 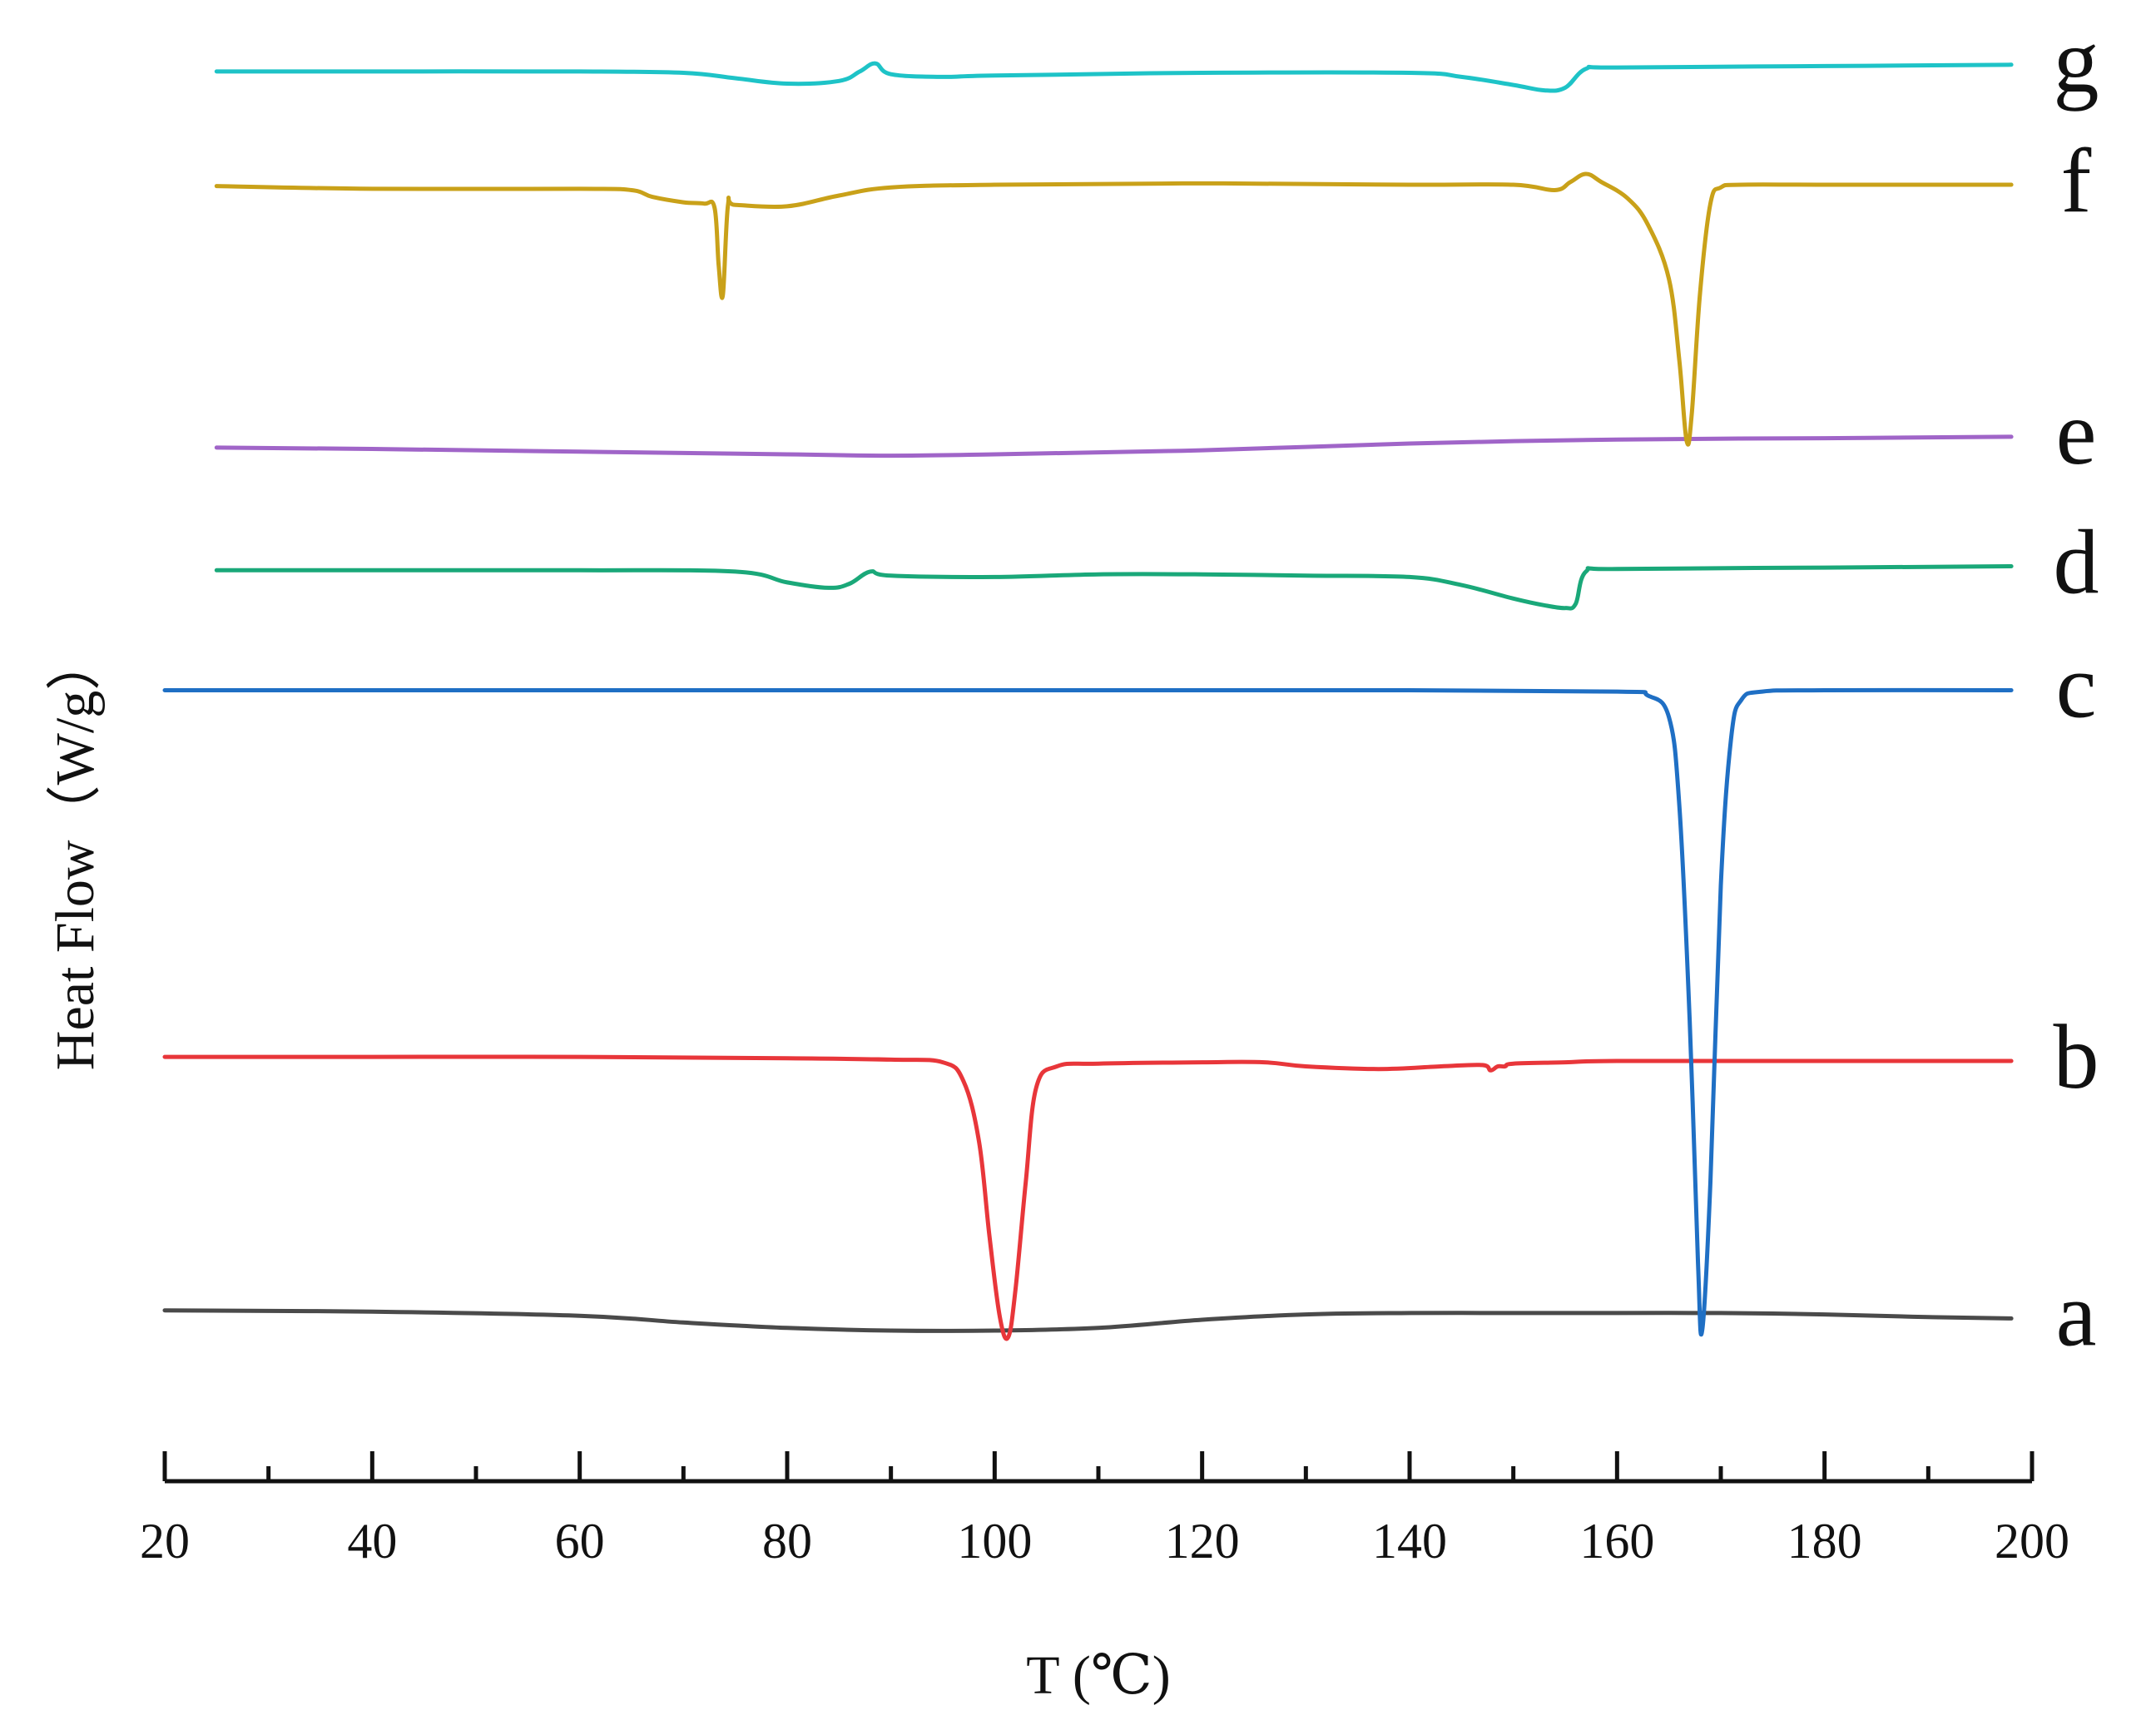 What do you see at coordinates (2032, 1542) in the screenshot?
I see `x-tick-label: 200` at bounding box center [2032, 1542].